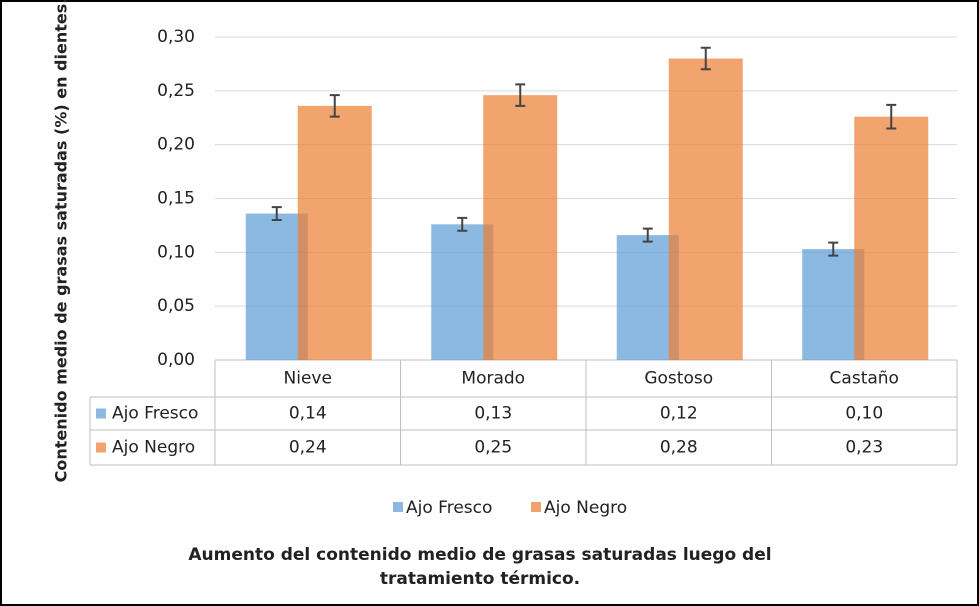  I want to click on table-value: 0,10, so click(864, 414).